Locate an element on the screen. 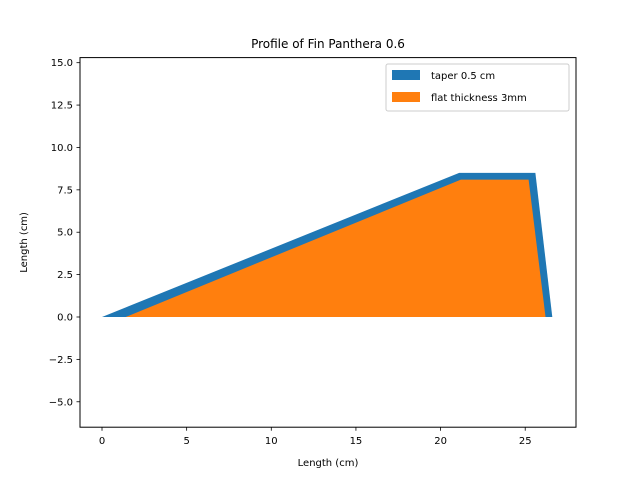 The width and height of the screenshot is (640, 484). y-tick-label: 10.0 is located at coordinates (62, 148).